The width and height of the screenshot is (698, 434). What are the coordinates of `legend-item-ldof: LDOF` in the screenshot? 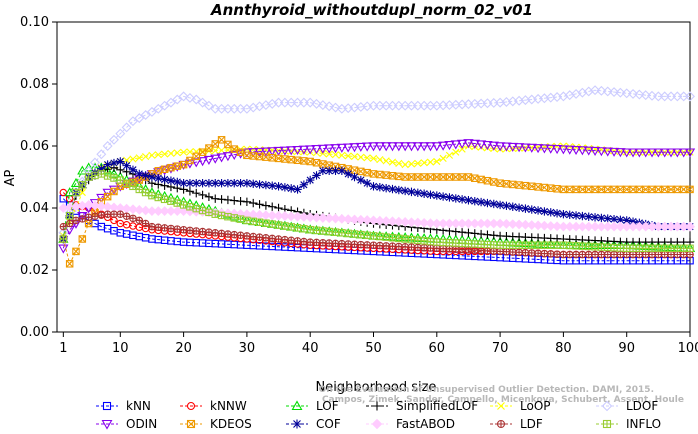 It's located at (627, 406).